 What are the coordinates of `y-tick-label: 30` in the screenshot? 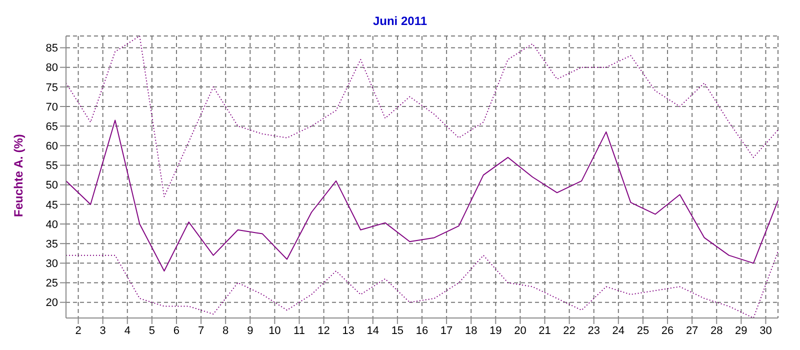 It's located at (52, 264).